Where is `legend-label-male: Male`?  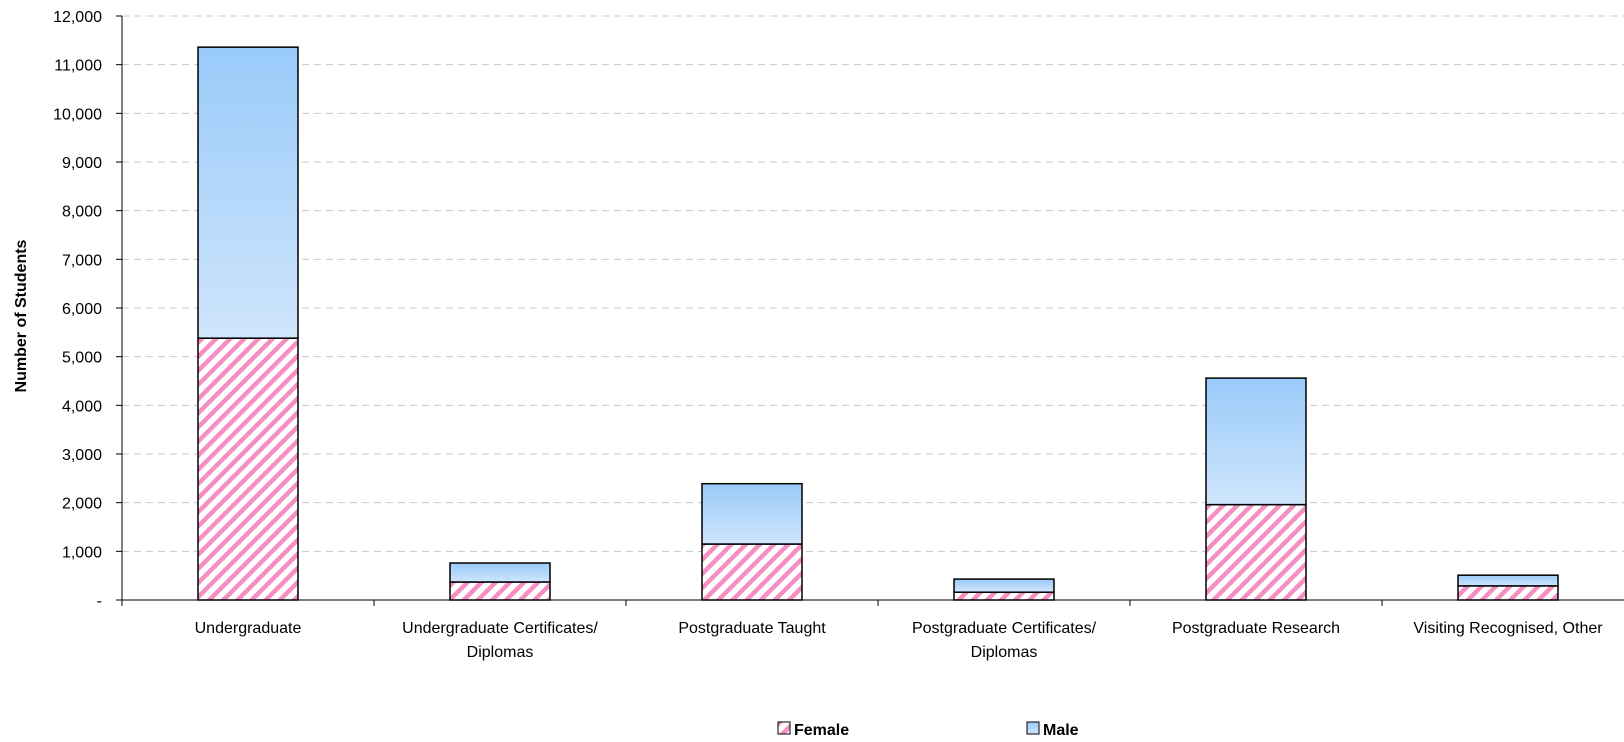
legend-label-male: Male is located at coordinates (1061, 730).